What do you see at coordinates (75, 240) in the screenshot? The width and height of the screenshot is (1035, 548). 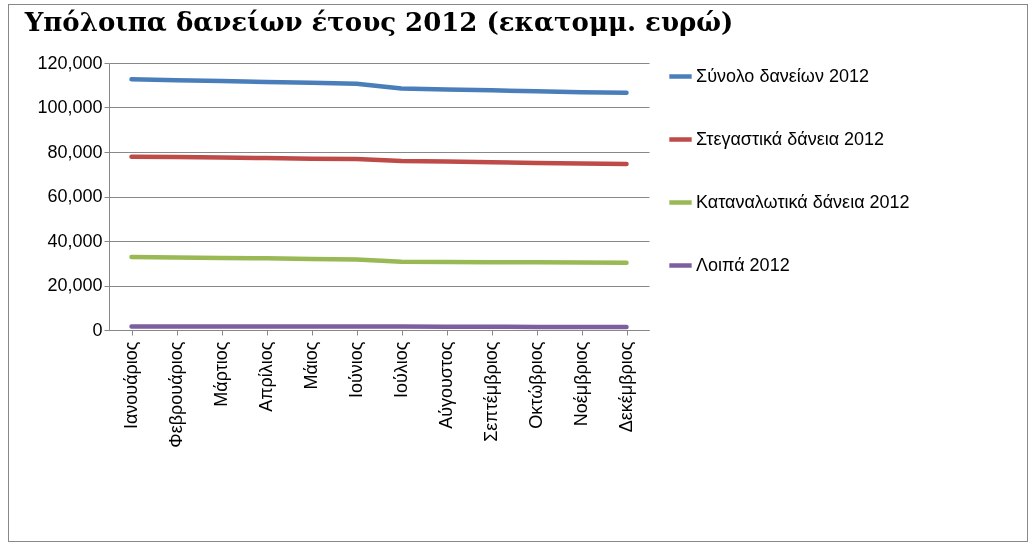 I see `y-tick-label: 40,000` at bounding box center [75, 240].